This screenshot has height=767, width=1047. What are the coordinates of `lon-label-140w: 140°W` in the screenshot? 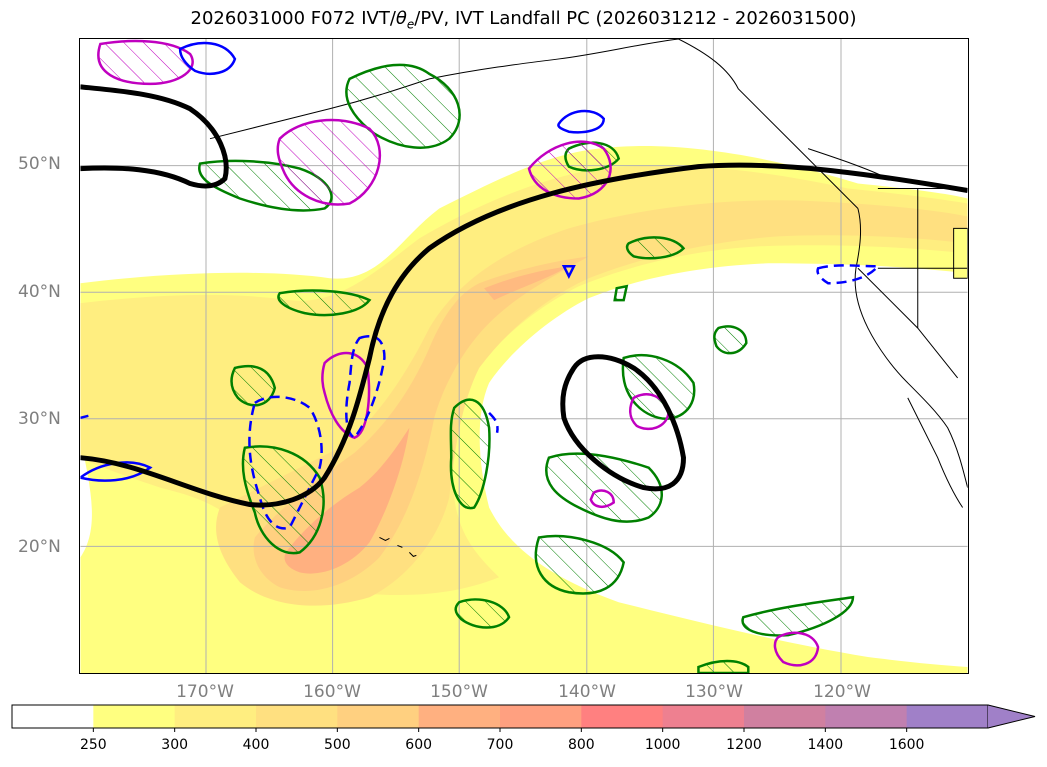 It's located at (587, 692).